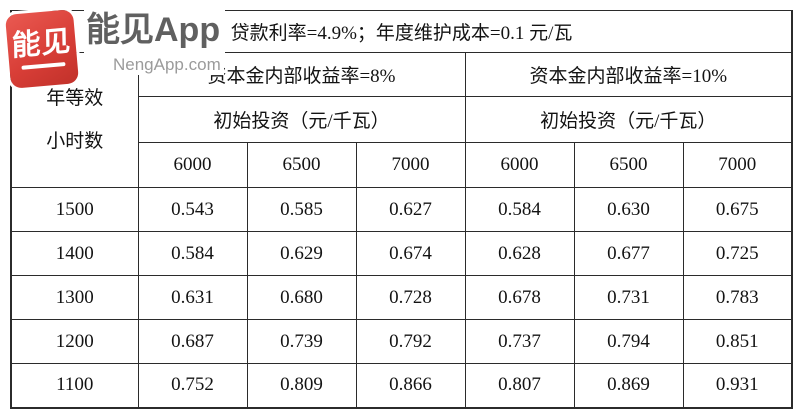 Image resolution: width=800 pixels, height=417 pixels. What do you see at coordinates (74, 253) in the screenshot?
I see `row-hours: 1400` at bounding box center [74, 253].